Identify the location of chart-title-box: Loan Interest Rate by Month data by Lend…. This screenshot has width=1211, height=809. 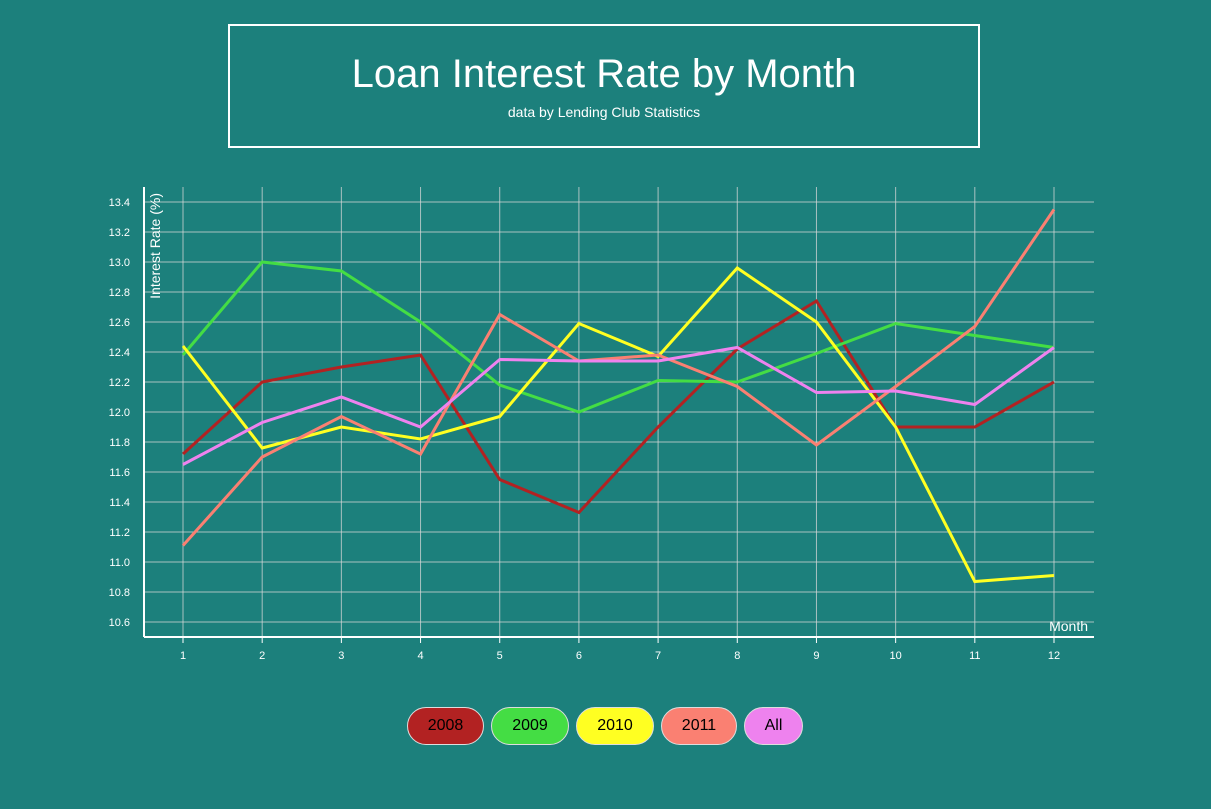
(604, 86).